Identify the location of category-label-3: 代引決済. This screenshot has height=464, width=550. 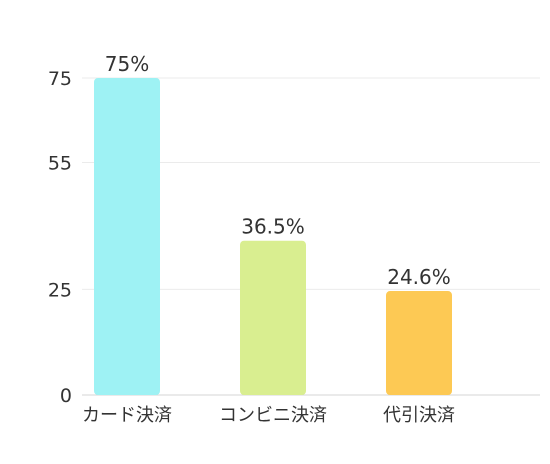
(419, 415).